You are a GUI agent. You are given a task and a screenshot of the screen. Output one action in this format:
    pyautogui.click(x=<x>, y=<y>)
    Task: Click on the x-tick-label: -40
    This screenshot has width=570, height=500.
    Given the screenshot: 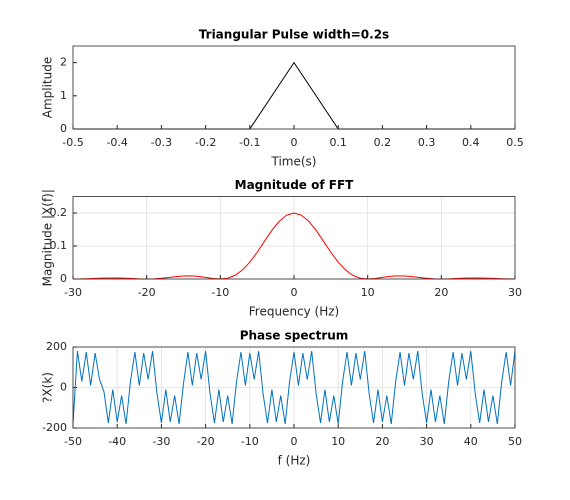 What is the action you would take?
    pyautogui.click(x=117, y=441)
    